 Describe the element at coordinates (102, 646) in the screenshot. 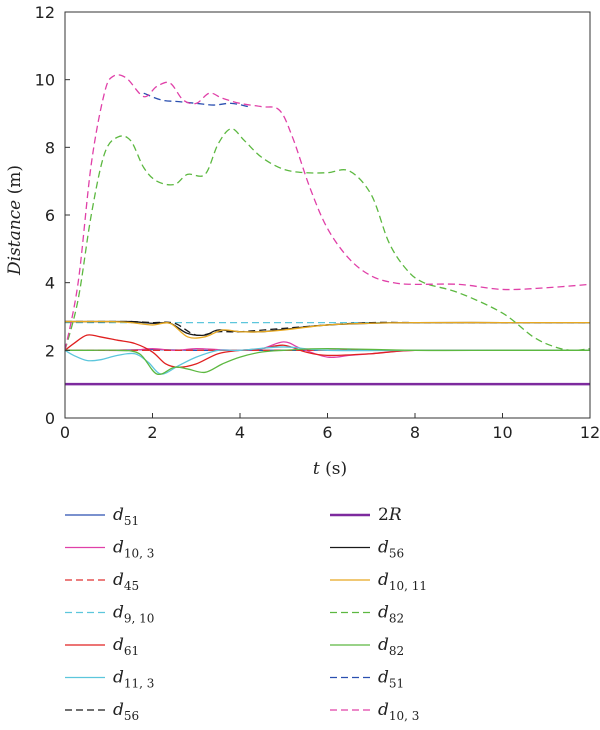

I see `legend-item: d61` at that location.